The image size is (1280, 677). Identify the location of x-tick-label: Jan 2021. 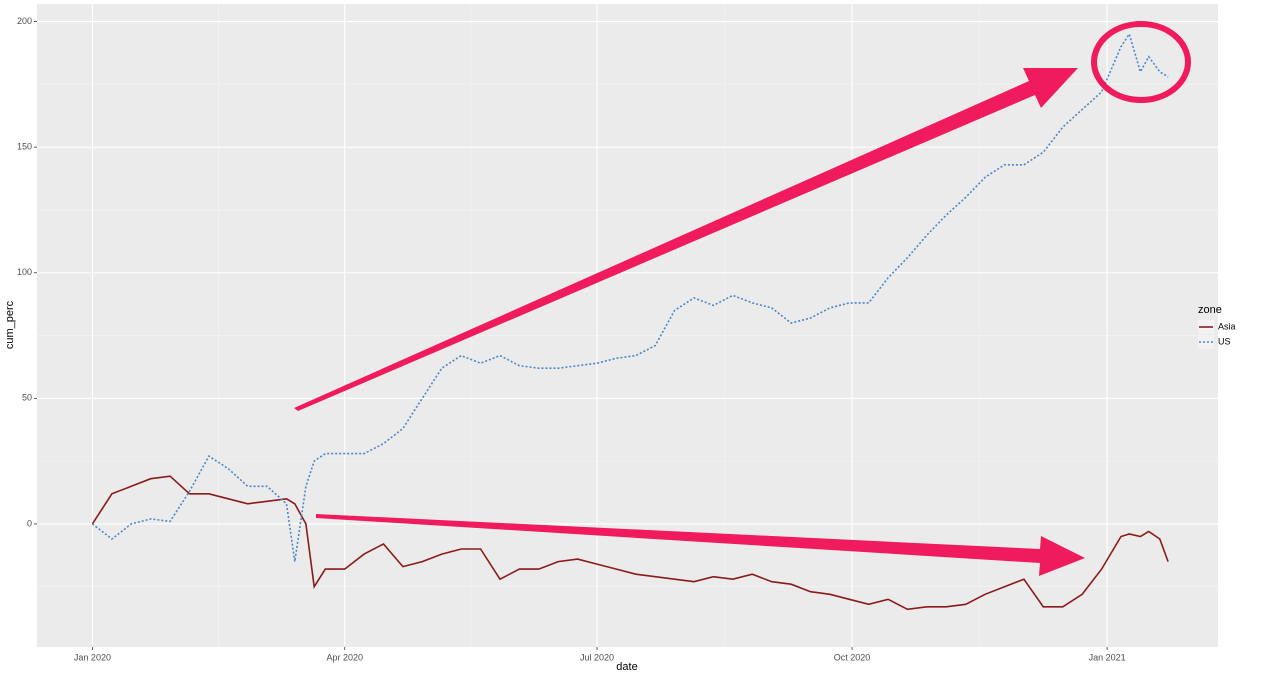
(1107, 657).